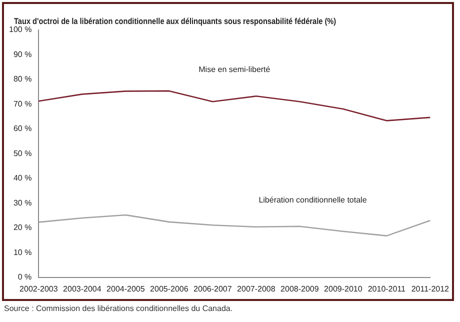 The height and width of the screenshot is (322, 460). What do you see at coordinates (22, 54) in the screenshot?
I see `y-tick-label: 90 %` at bounding box center [22, 54].